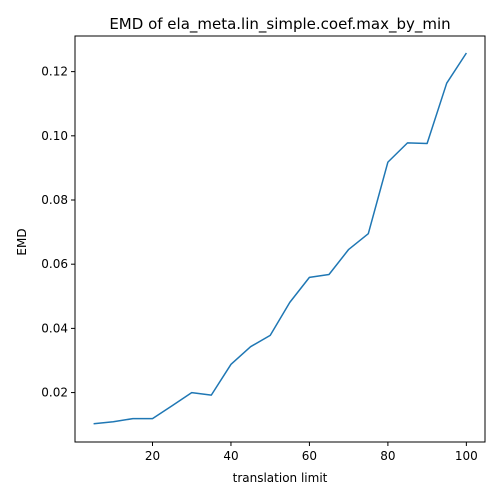 This screenshot has width=500, height=500. I want to click on x-tick-label: 40, so click(230, 456).